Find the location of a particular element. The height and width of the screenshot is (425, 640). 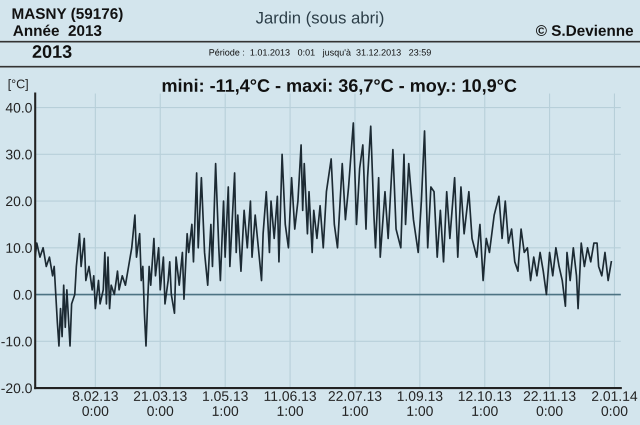

text: Année 2013 is located at coordinates (57, 30).